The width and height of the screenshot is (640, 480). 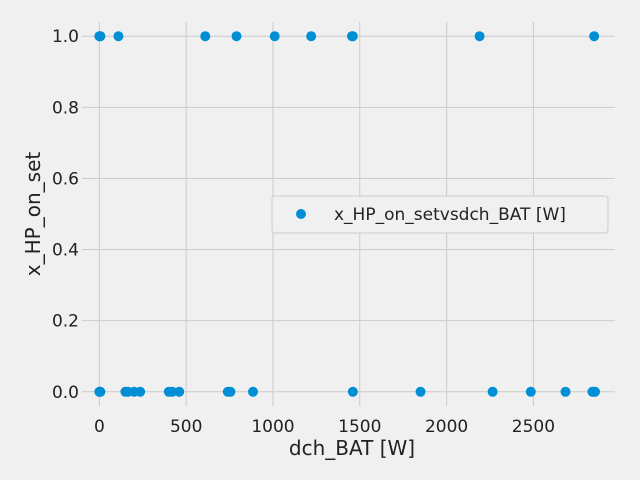 I want to click on x-tick-label: 0, so click(x=99, y=427).